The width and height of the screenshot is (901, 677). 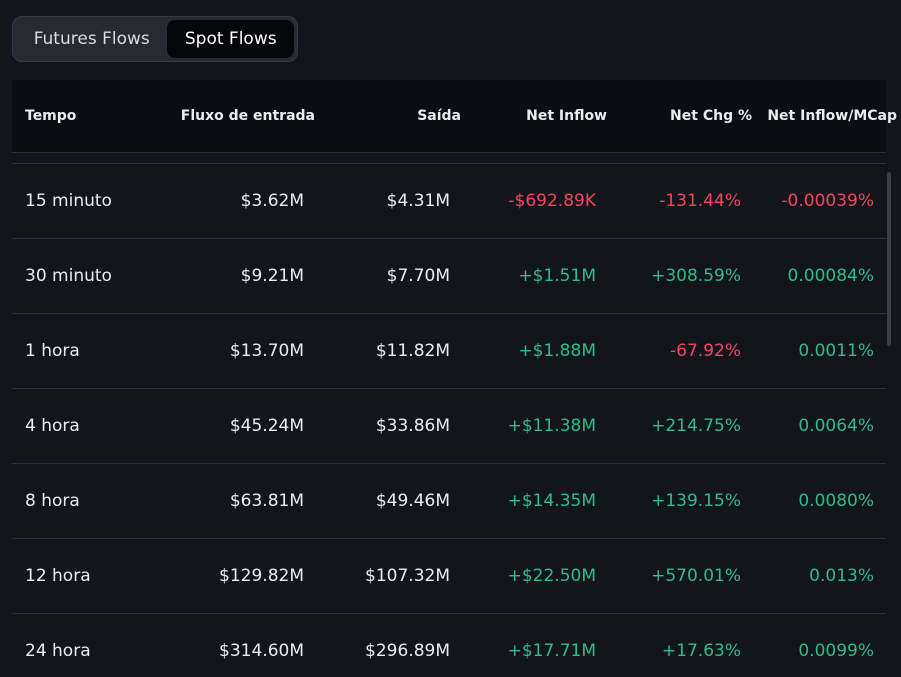 I want to click on column-header-net-inflow: Net Inflow, so click(x=566, y=116).